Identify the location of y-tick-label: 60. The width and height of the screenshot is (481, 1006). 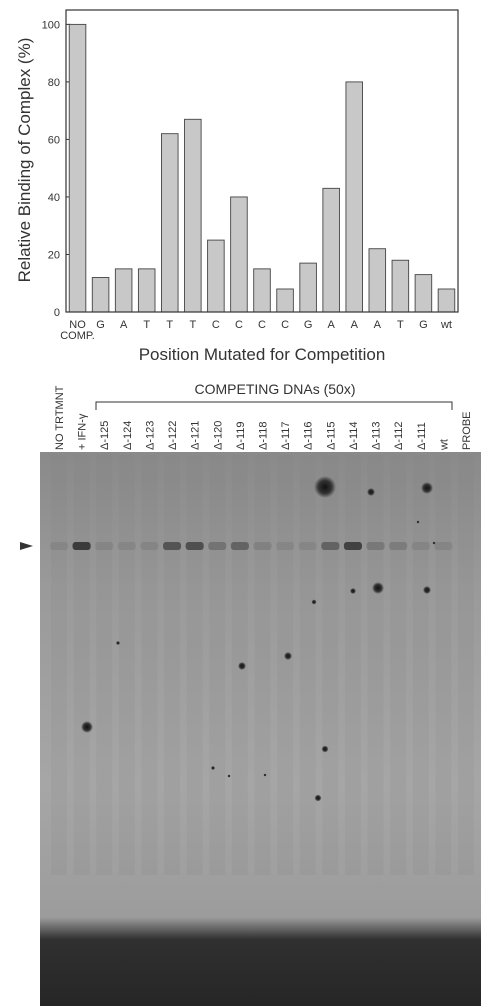
(54, 140).